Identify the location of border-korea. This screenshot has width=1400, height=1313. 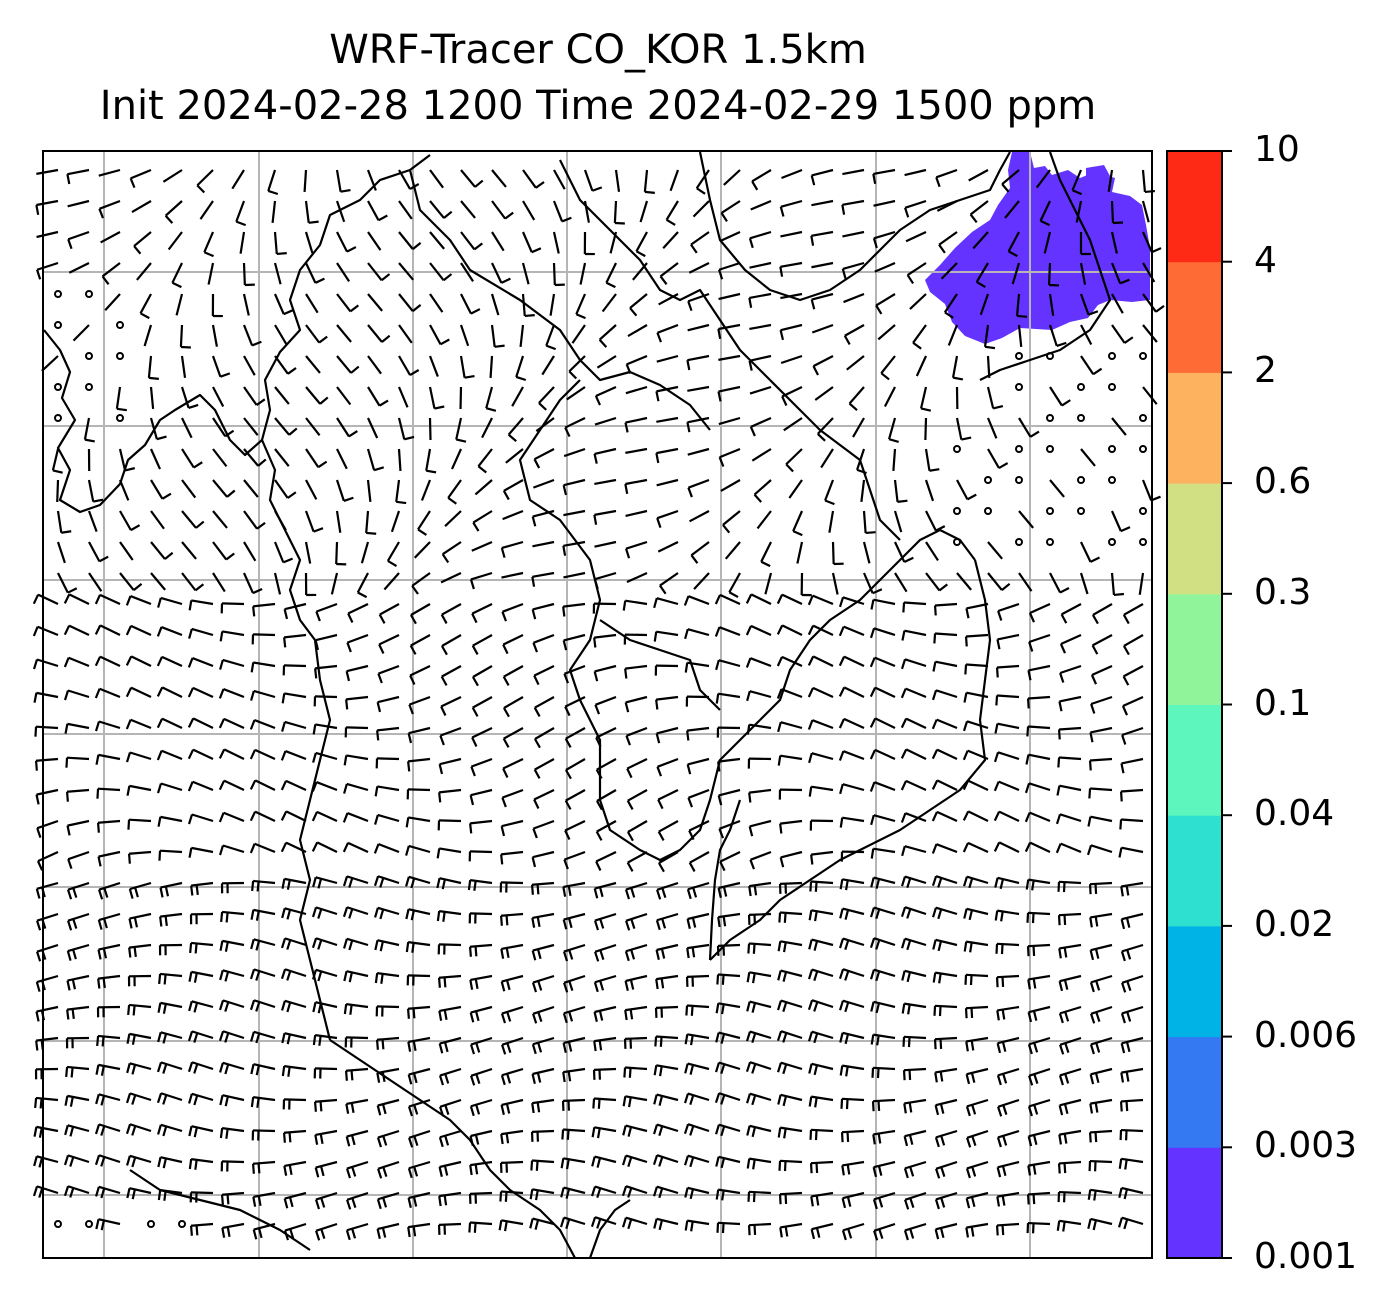
(835, 460).